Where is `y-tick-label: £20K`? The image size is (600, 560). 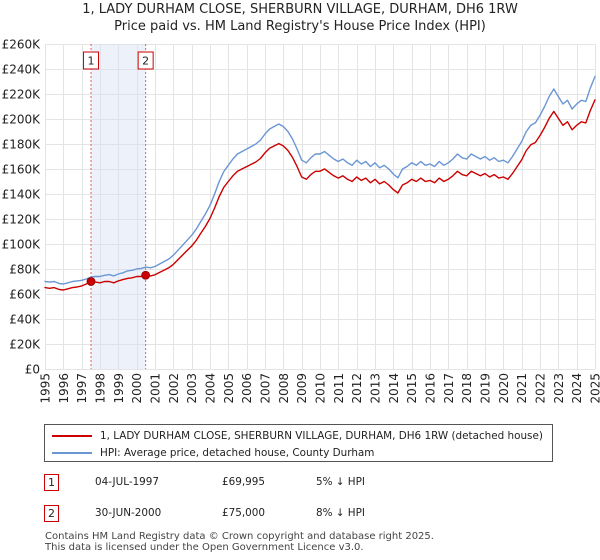
y-tick-label: £20K is located at coordinates (25, 345).